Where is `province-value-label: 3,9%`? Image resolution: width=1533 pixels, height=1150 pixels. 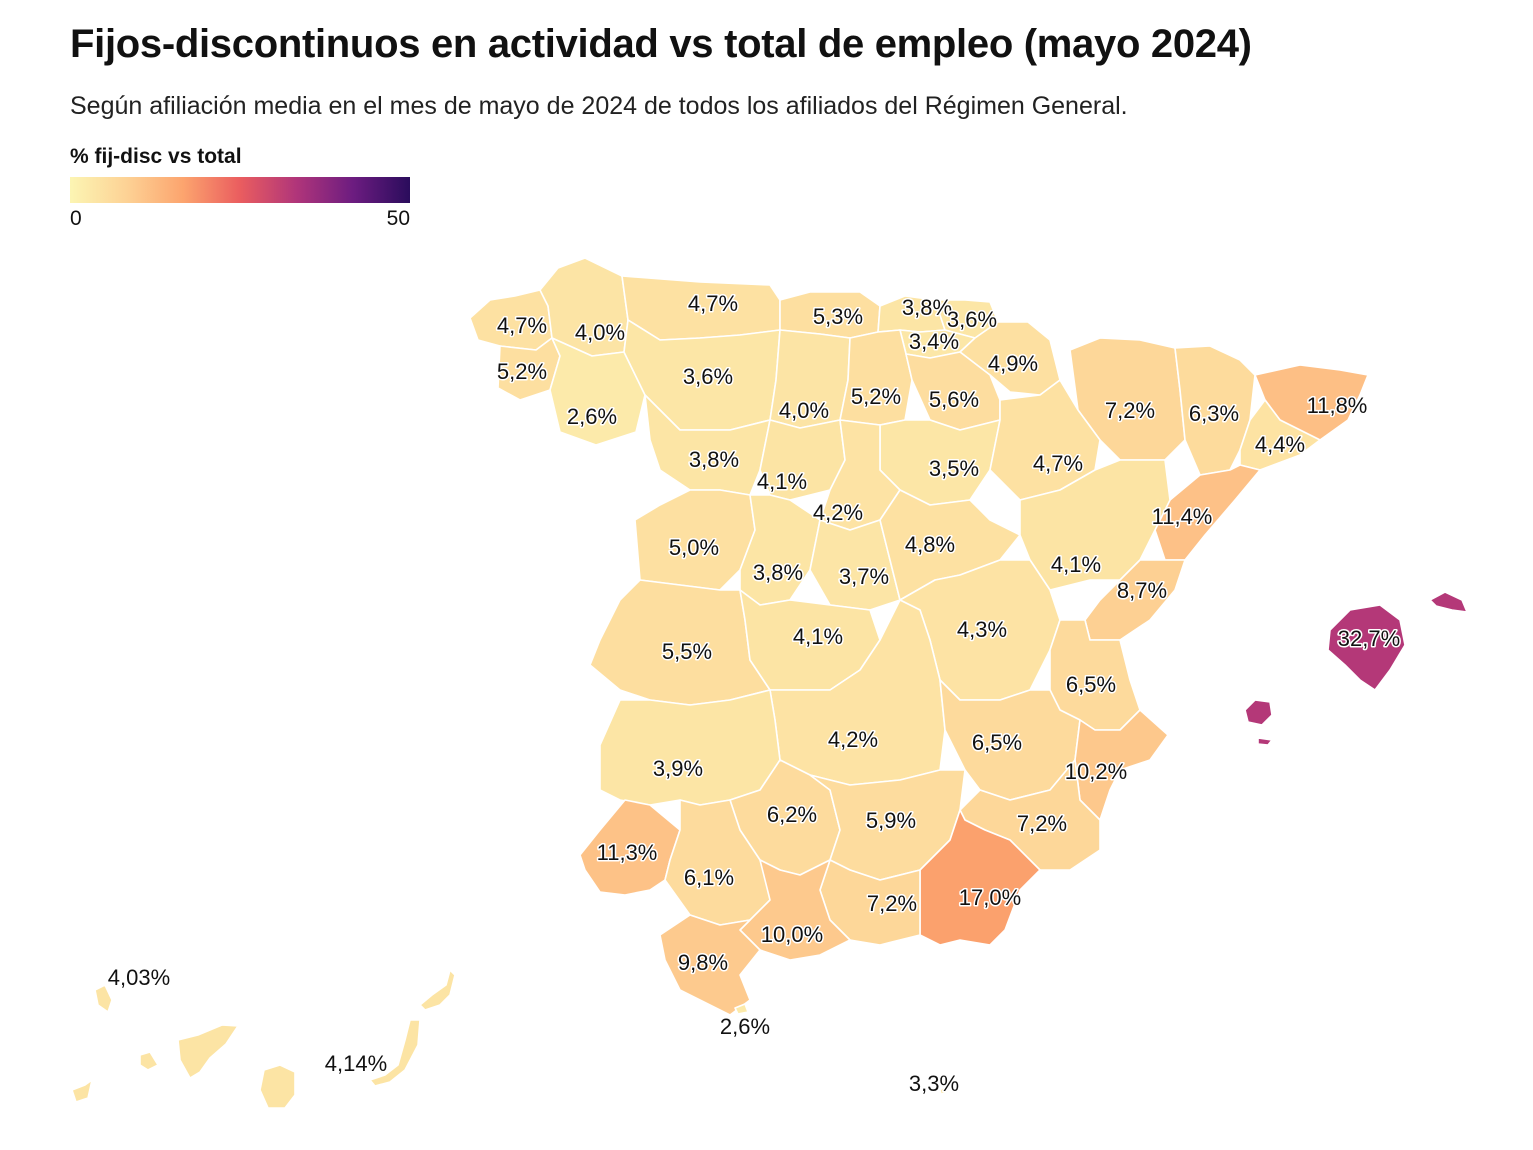
province-value-label: 3,9% is located at coordinates (678, 768).